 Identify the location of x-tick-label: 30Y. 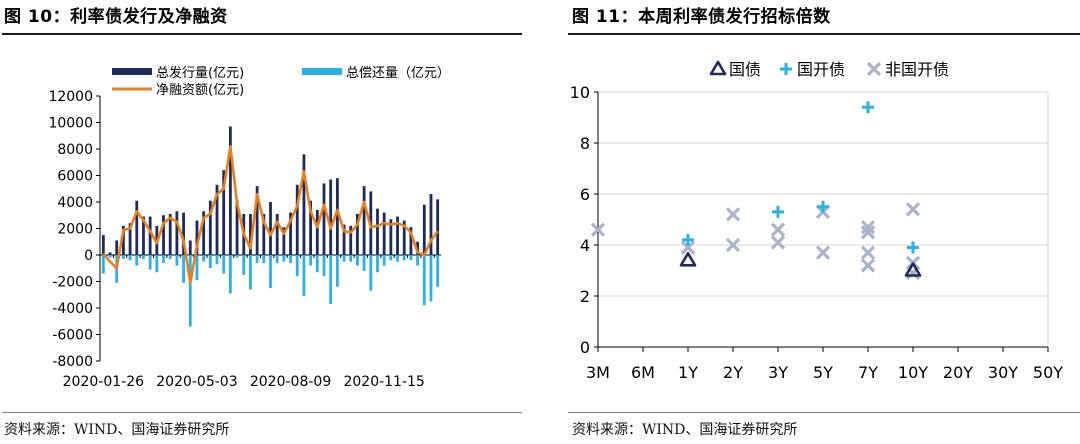
(1003, 372).